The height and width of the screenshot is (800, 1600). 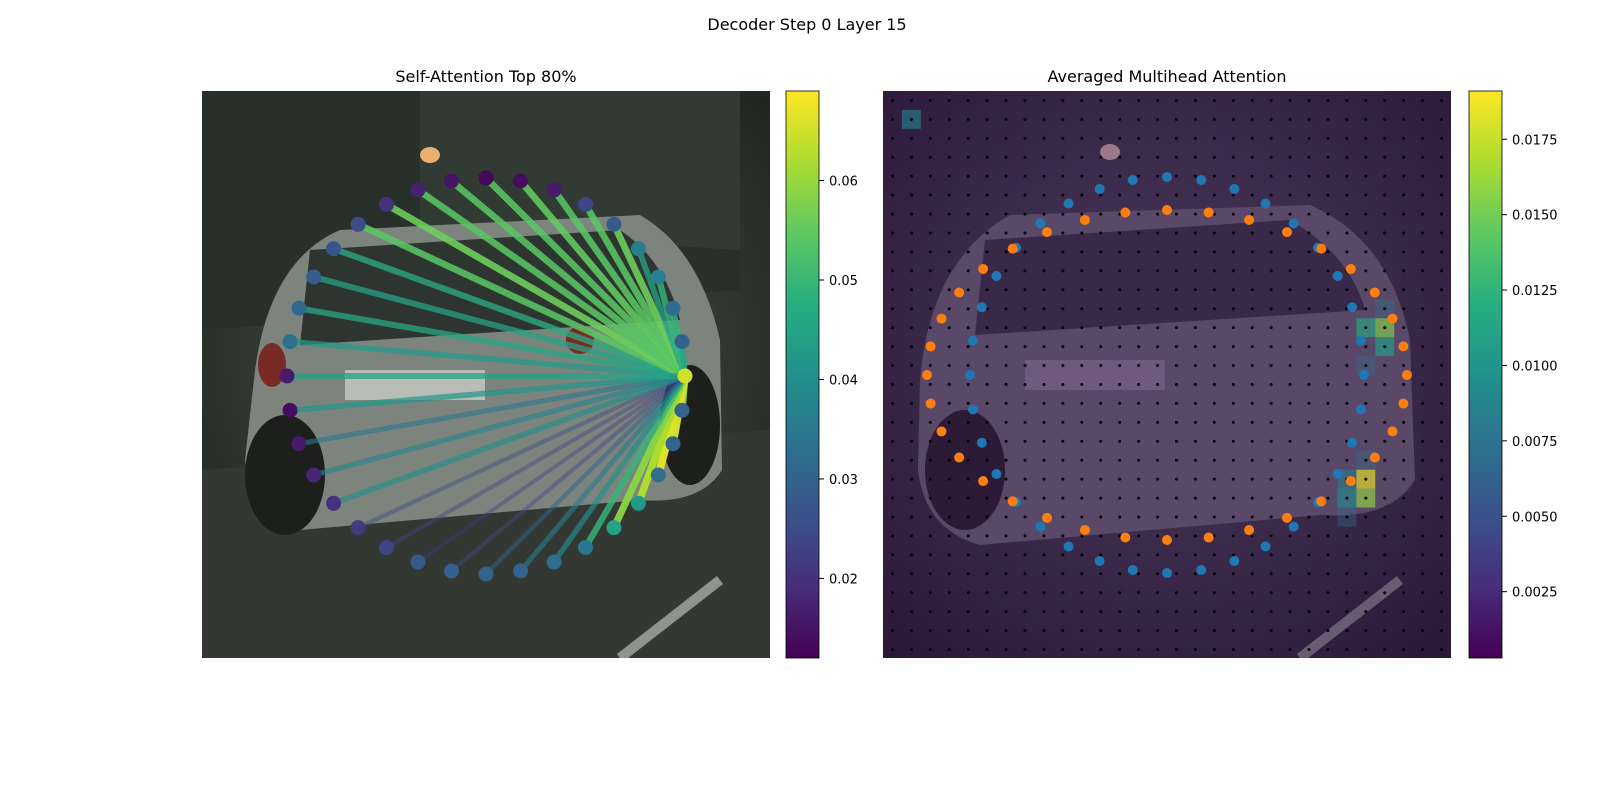 What do you see at coordinates (485, 76) in the screenshot?
I see `left-panel-title: Self-Attention Top 80%` at bounding box center [485, 76].